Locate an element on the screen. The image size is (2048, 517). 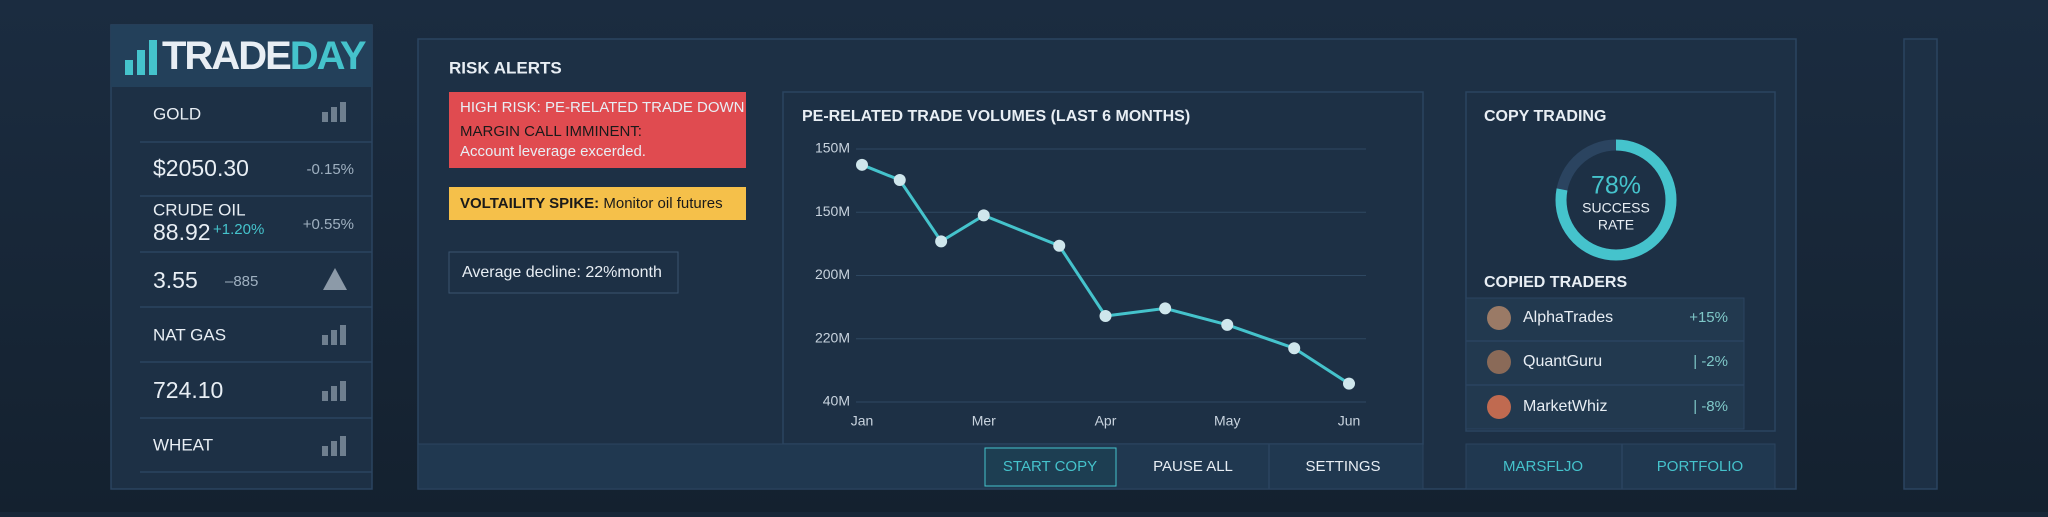
button-label: SETTINGS is located at coordinates (1342, 466).